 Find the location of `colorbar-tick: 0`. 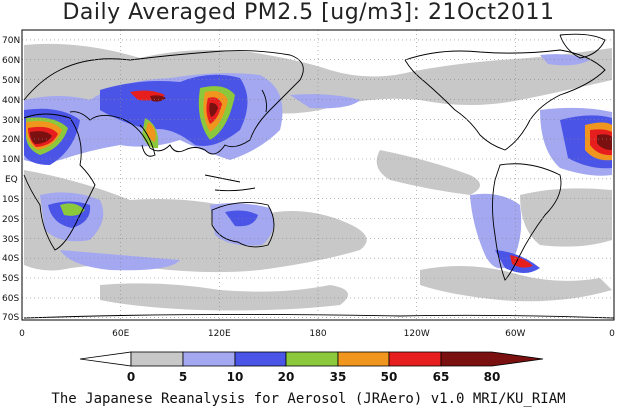

colorbar-tick: 0 is located at coordinates (131, 377).